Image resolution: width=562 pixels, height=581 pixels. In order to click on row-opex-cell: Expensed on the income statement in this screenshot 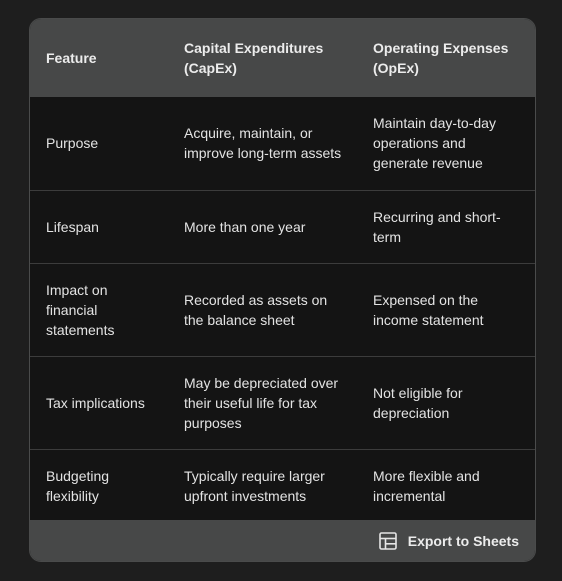, I will do `click(428, 309)`.